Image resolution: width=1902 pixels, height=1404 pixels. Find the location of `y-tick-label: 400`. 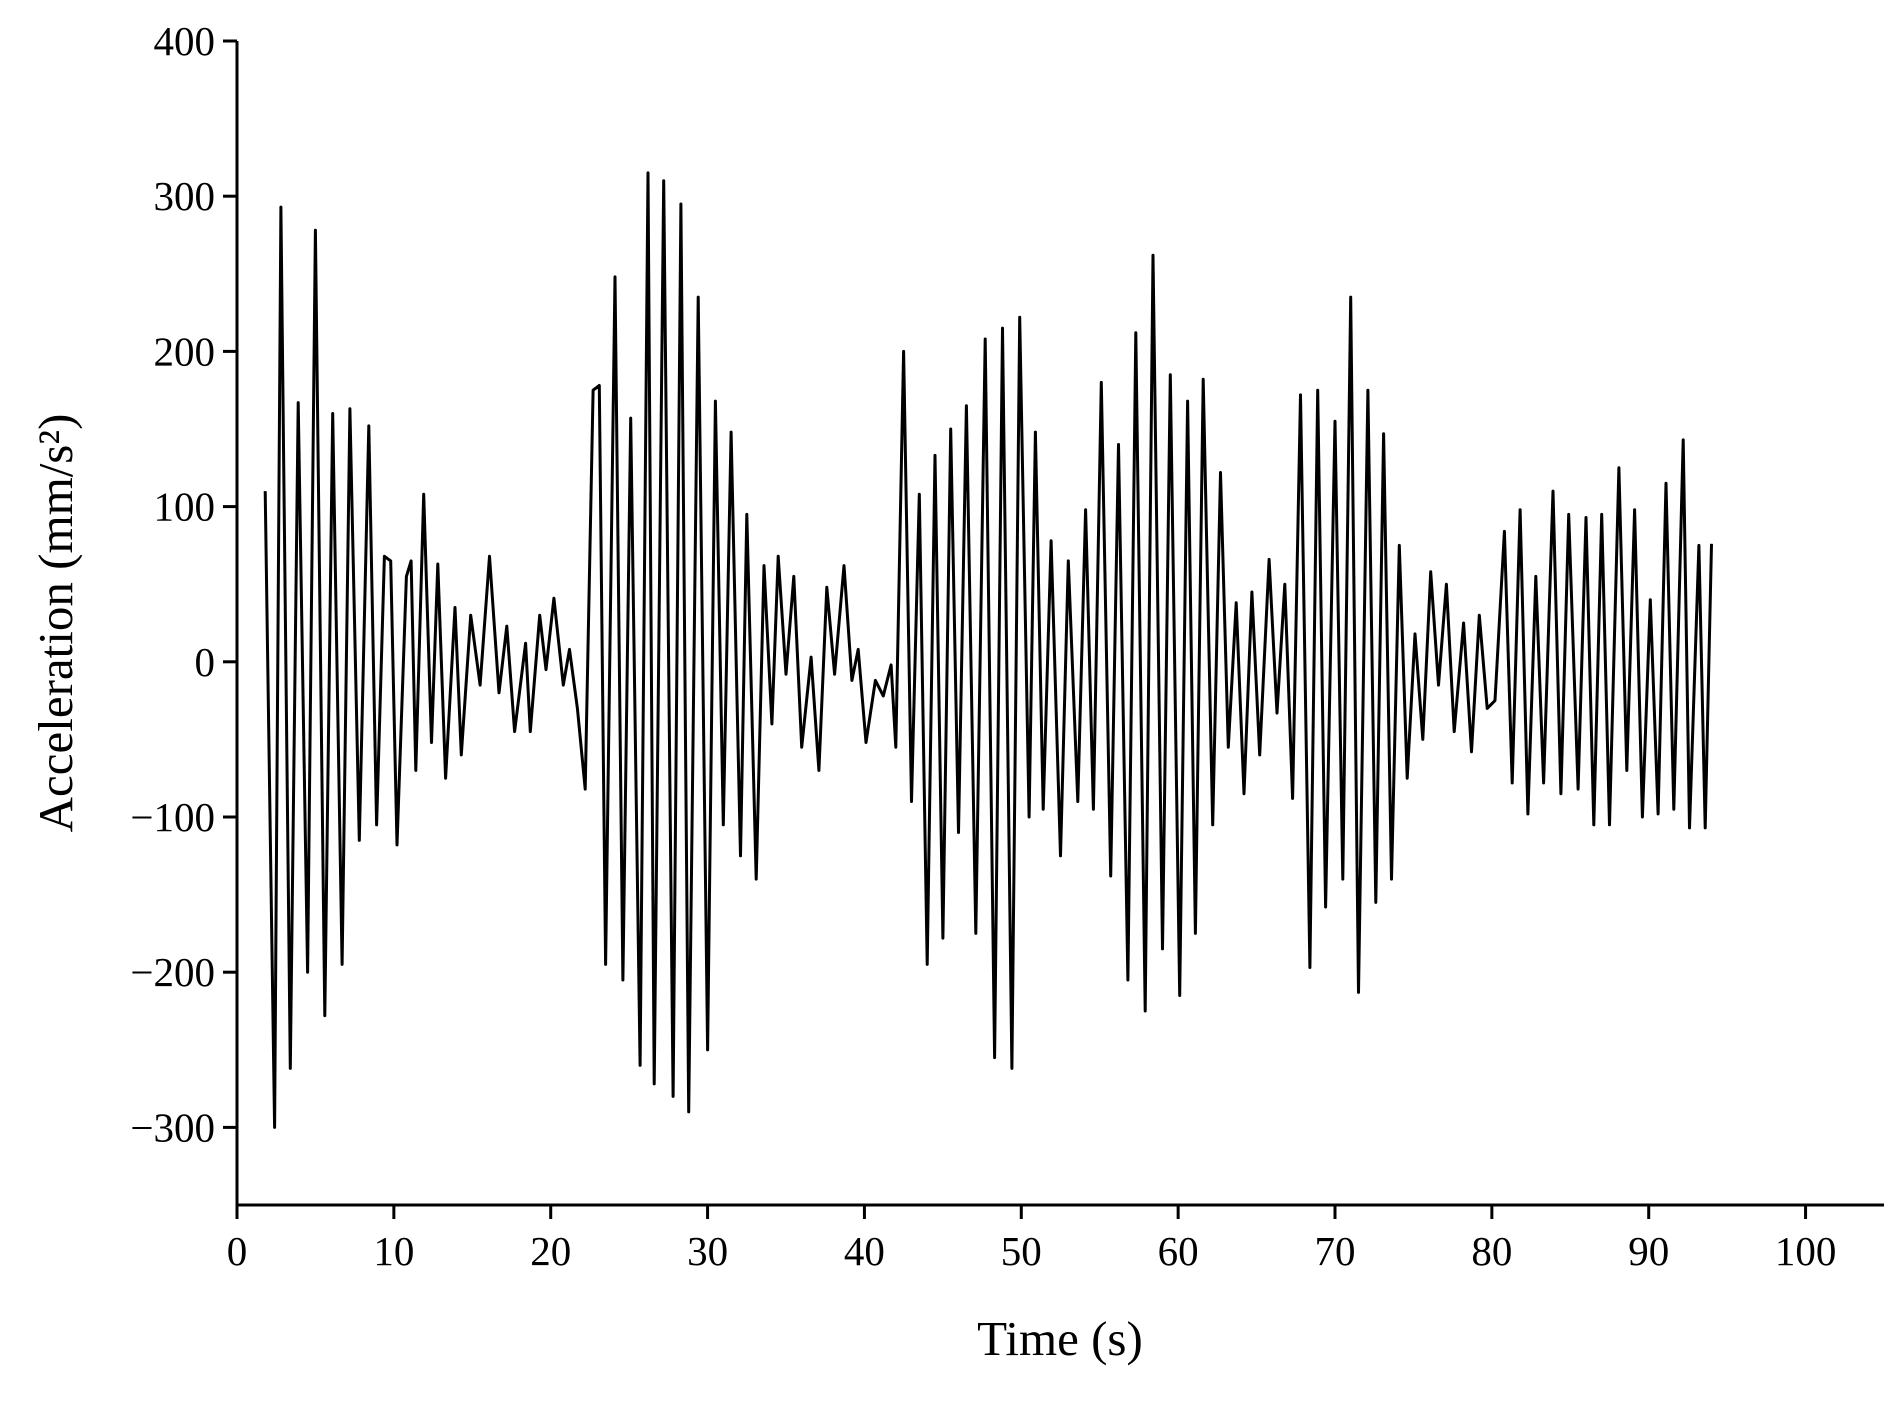

y-tick-label: 400 is located at coordinates (185, 41).